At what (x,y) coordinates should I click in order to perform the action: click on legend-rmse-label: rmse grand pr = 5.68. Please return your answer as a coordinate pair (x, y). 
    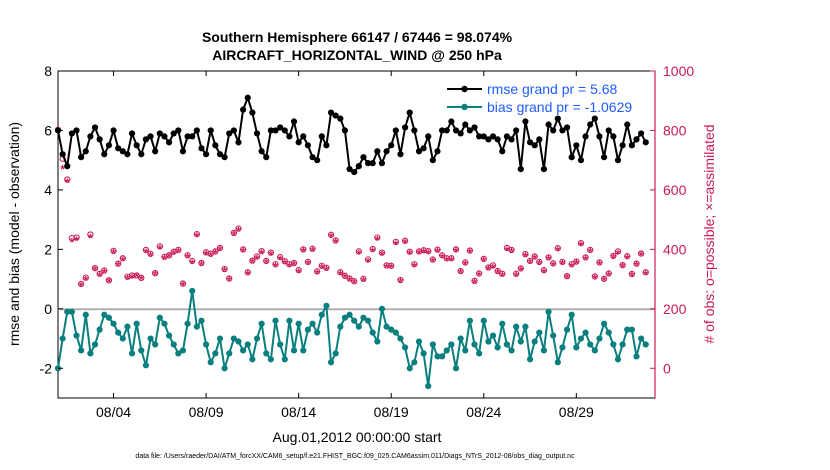
    Looking at the image, I should click on (552, 89).